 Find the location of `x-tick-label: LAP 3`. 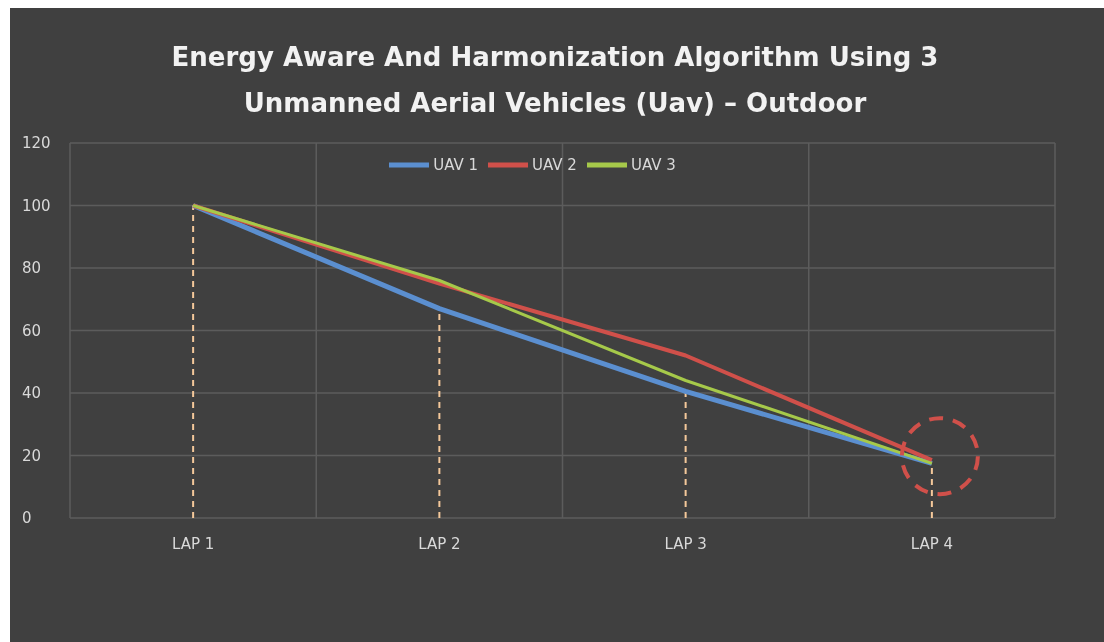

x-tick-label: LAP 3 is located at coordinates (685, 543).